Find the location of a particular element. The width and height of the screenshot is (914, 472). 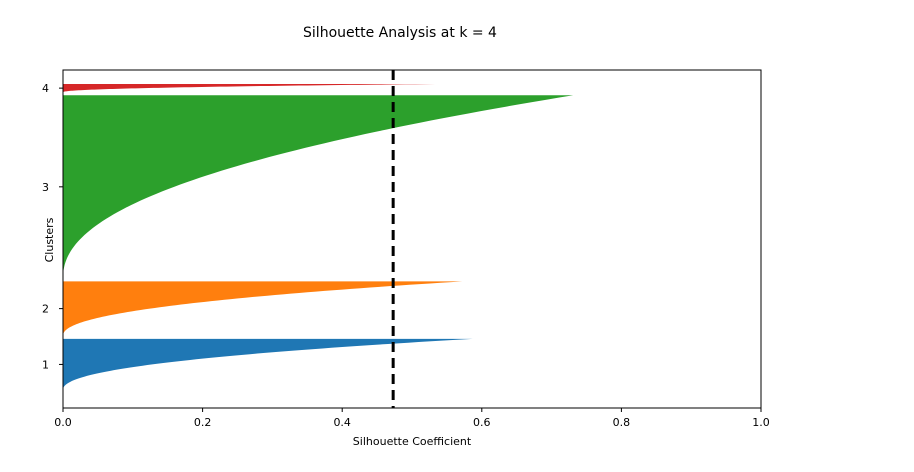

y-tick-label-2: 2 is located at coordinates (45, 309).